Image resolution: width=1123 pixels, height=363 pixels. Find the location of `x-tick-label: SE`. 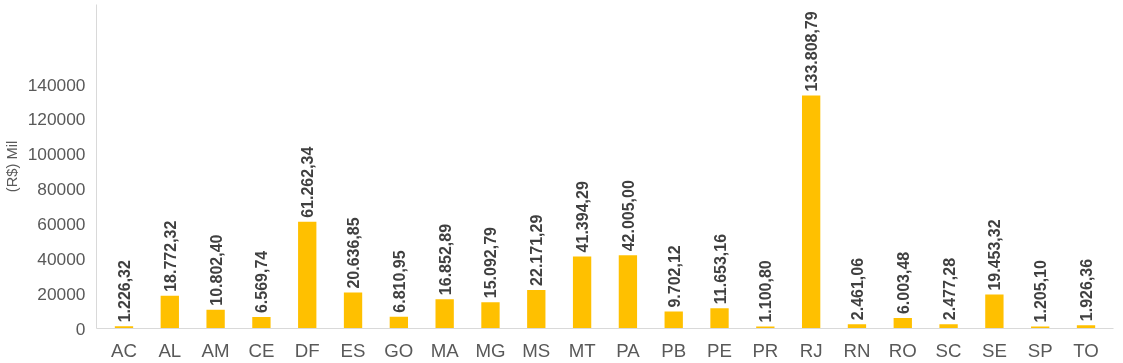

x-tick-label: SE is located at coordinates (994, 350).